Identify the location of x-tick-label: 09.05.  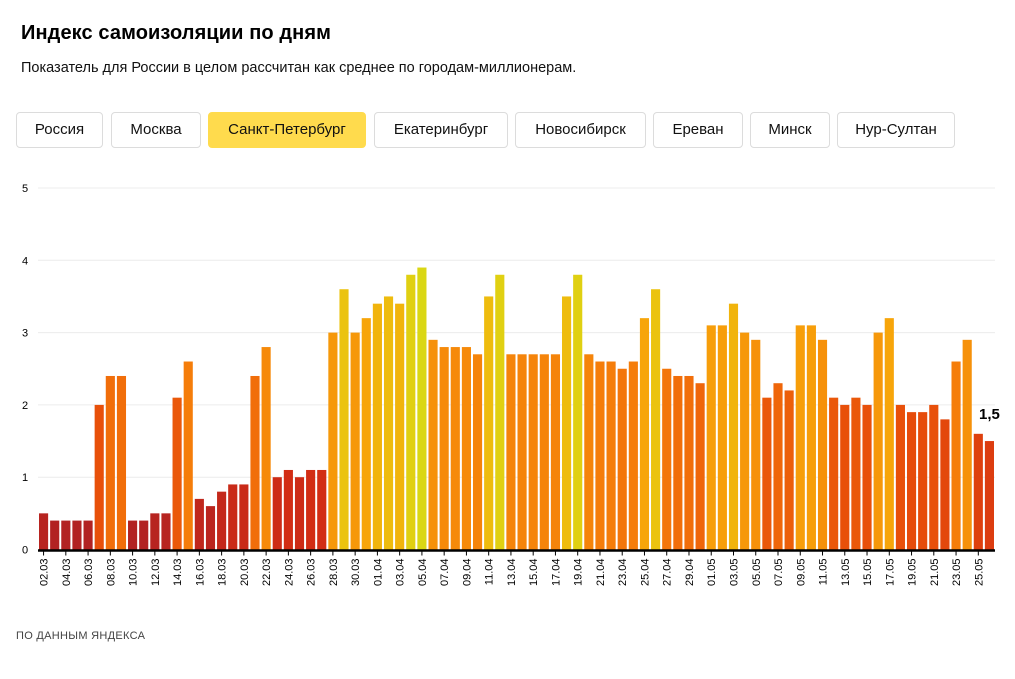
(801, 573).